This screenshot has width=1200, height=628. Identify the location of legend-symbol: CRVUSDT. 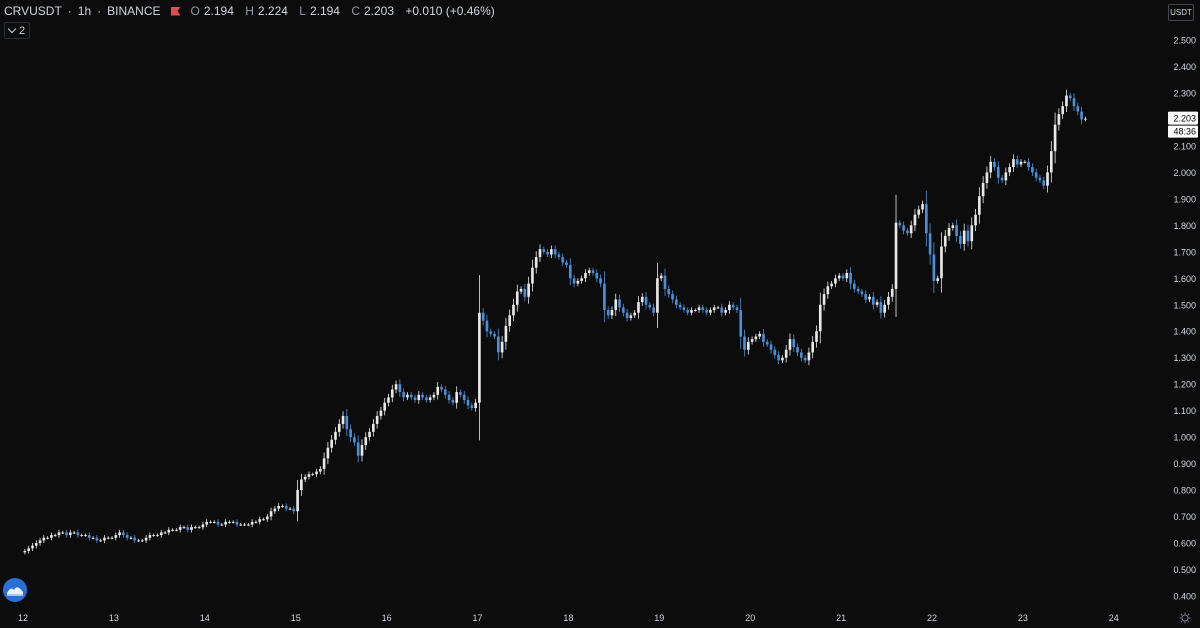
(33, 11).